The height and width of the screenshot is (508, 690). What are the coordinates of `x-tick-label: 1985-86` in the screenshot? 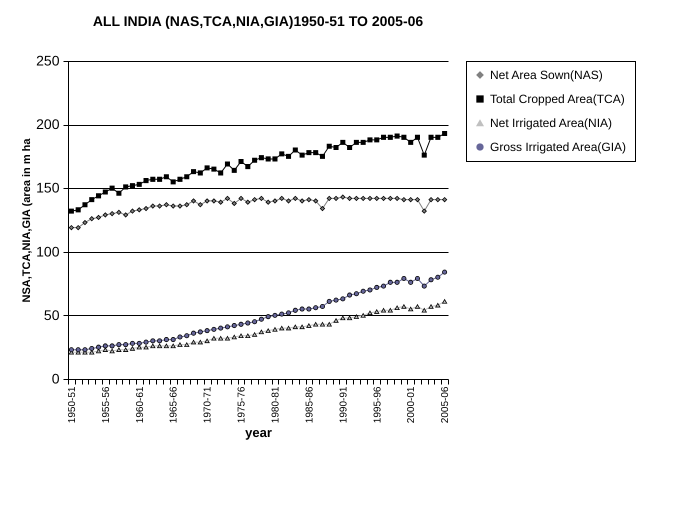 It's located at (310, 405).